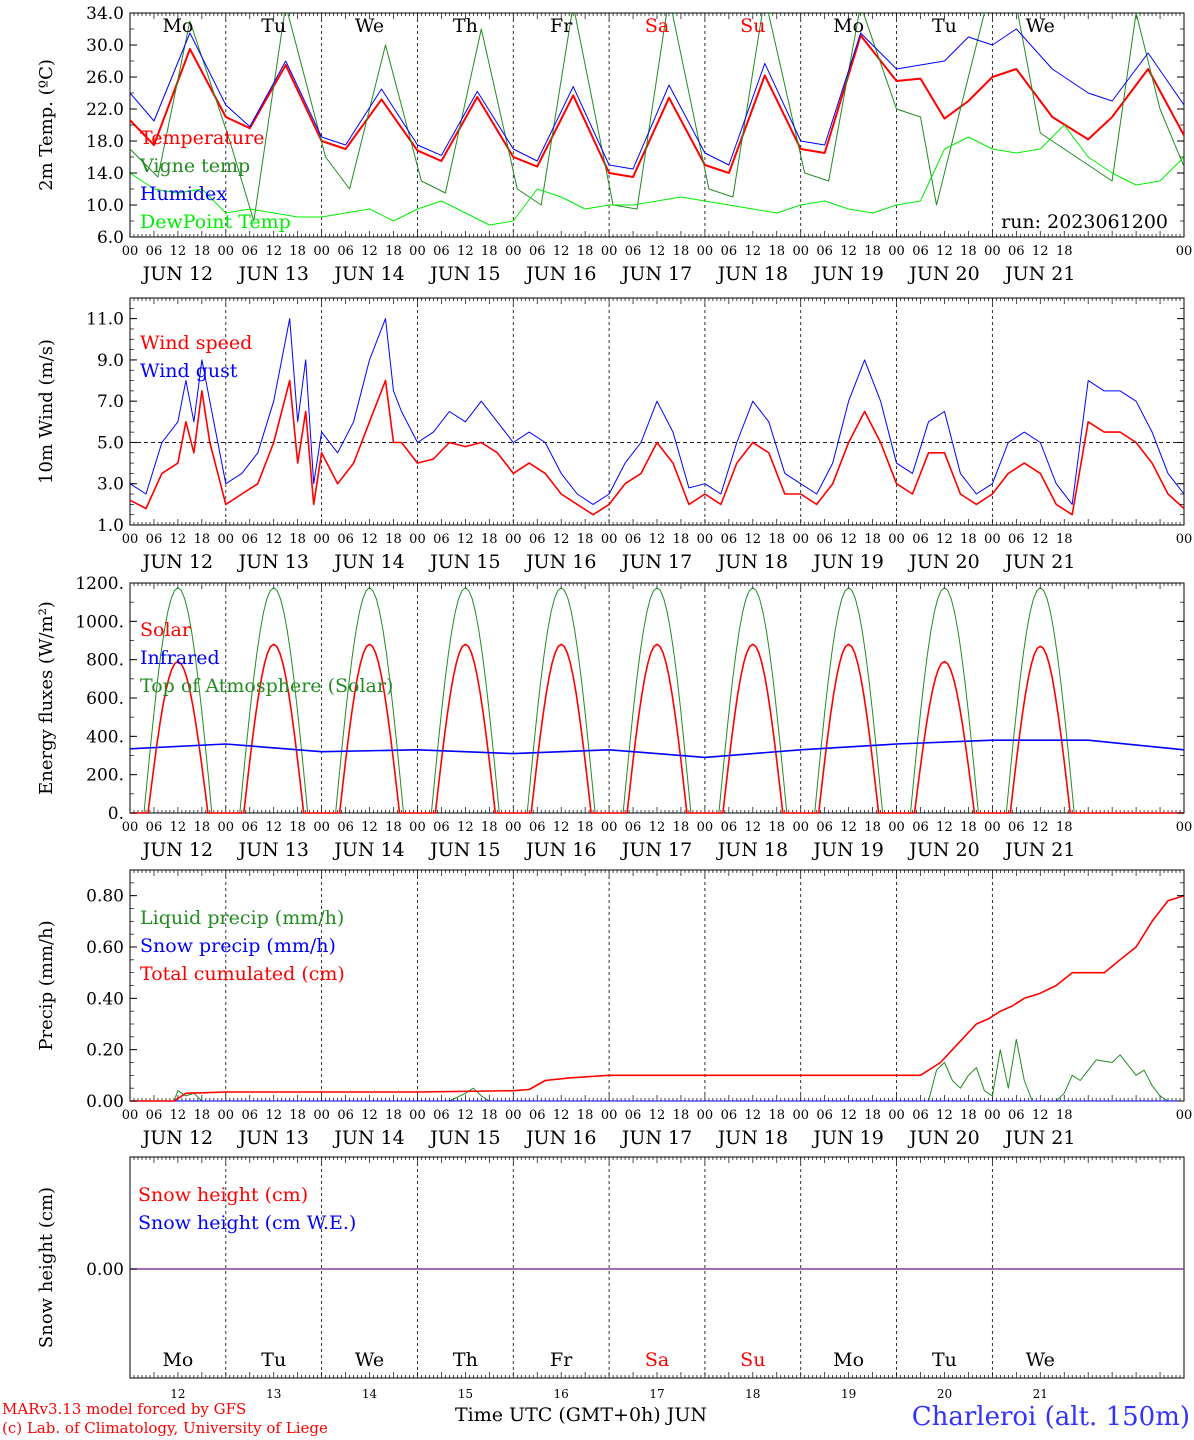 The height and width of the screenshot is (1440, 1194). What do you see at coordinates (273, 1394) in the screenshot?
I see `day-number: 13` at bounding box center [273, 1394].